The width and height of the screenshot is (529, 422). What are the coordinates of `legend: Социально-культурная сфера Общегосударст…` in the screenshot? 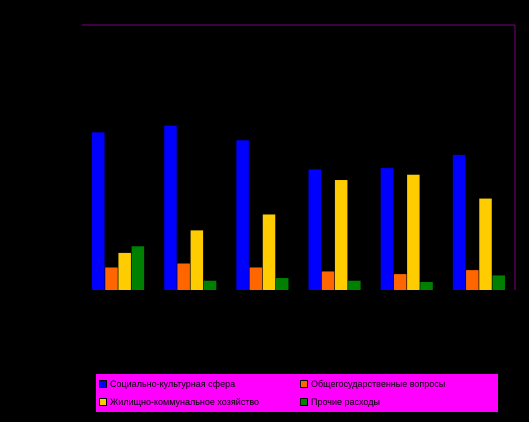 It's located at (297, 393).